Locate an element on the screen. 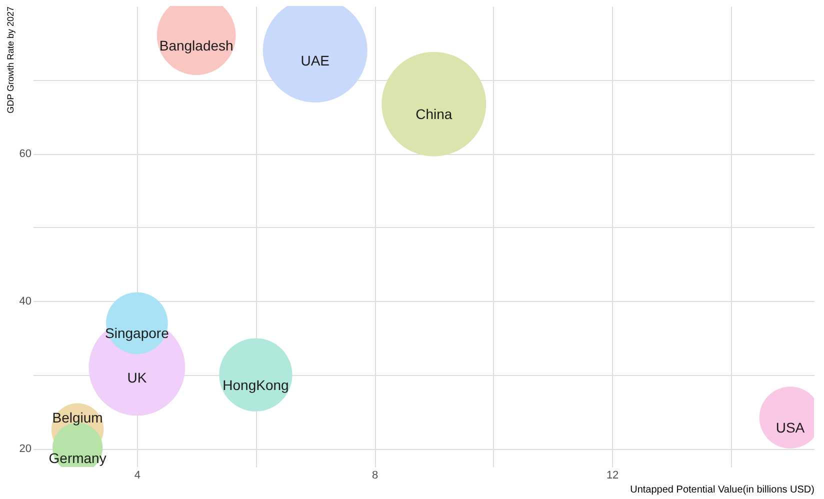 The image size is (824, 499). y-axis-title: GDP Growth Rate by 2027 is located at coordinates (10, 60).